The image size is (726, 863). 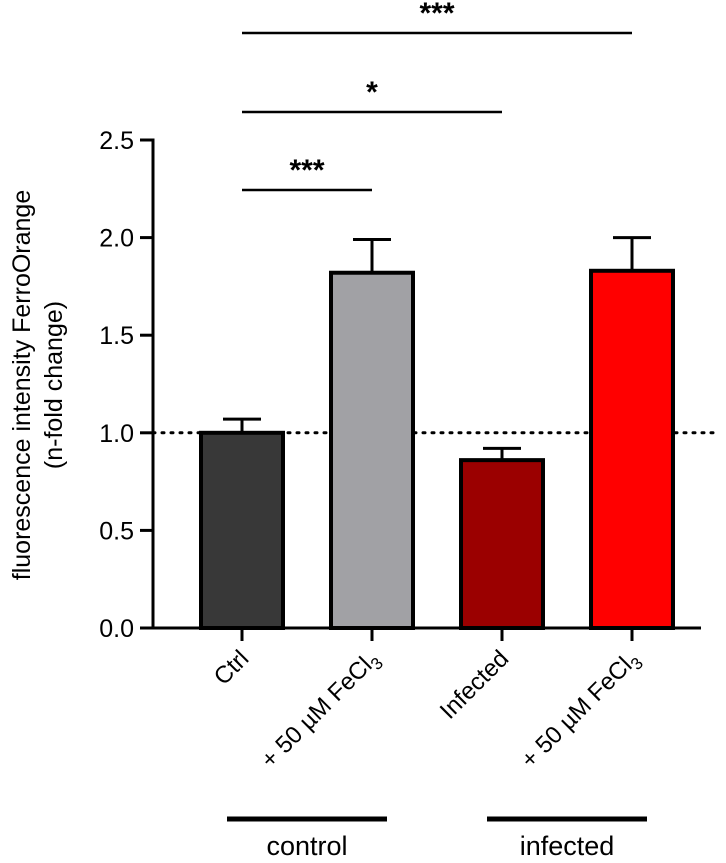 What do you see at coordinates (116, 531) in the screenshot?
I see `y-tick-label-1: 0.5` at bounding box center [116, 531].